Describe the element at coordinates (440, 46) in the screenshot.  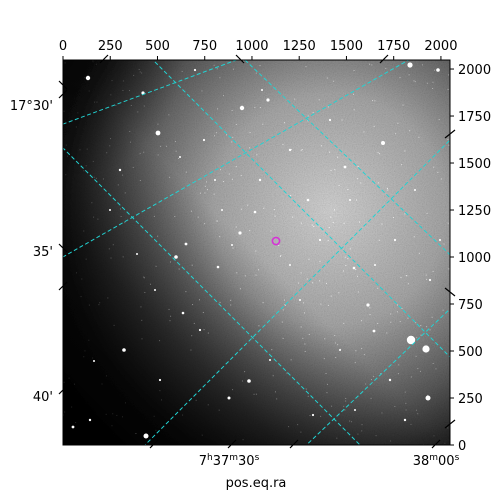
I see `top-tick-label: 2000` at that location.